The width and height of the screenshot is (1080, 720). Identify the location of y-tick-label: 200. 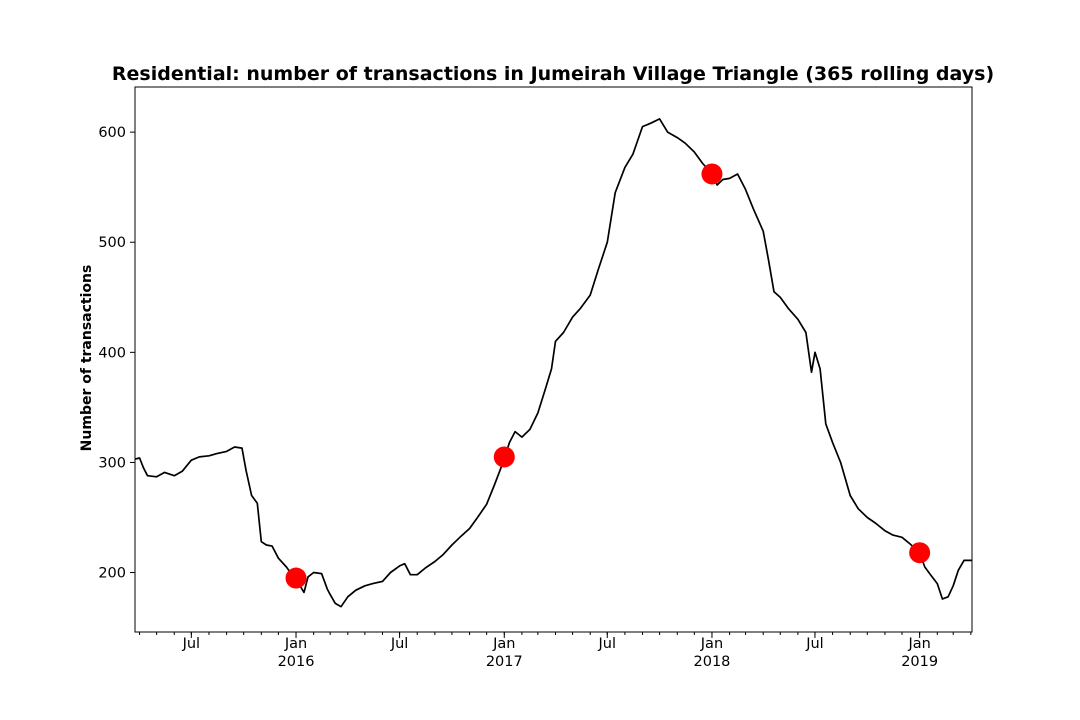
(112, 574).